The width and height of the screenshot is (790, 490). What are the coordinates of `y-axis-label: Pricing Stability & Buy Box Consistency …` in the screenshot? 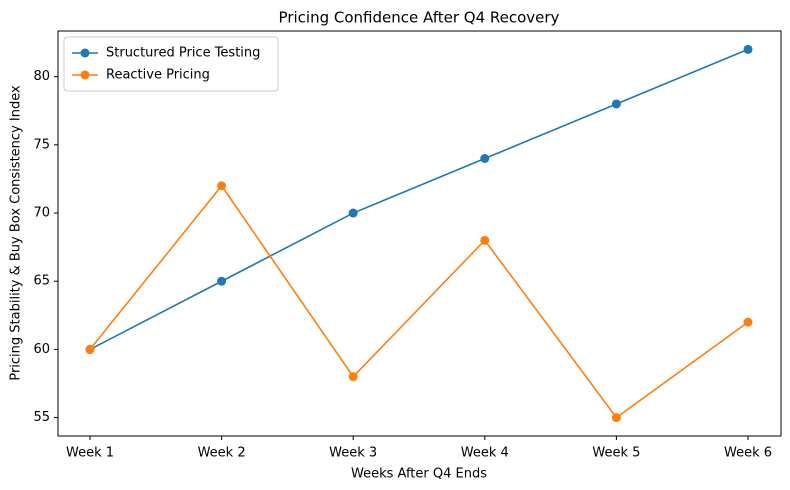 It's located at (16, 233).